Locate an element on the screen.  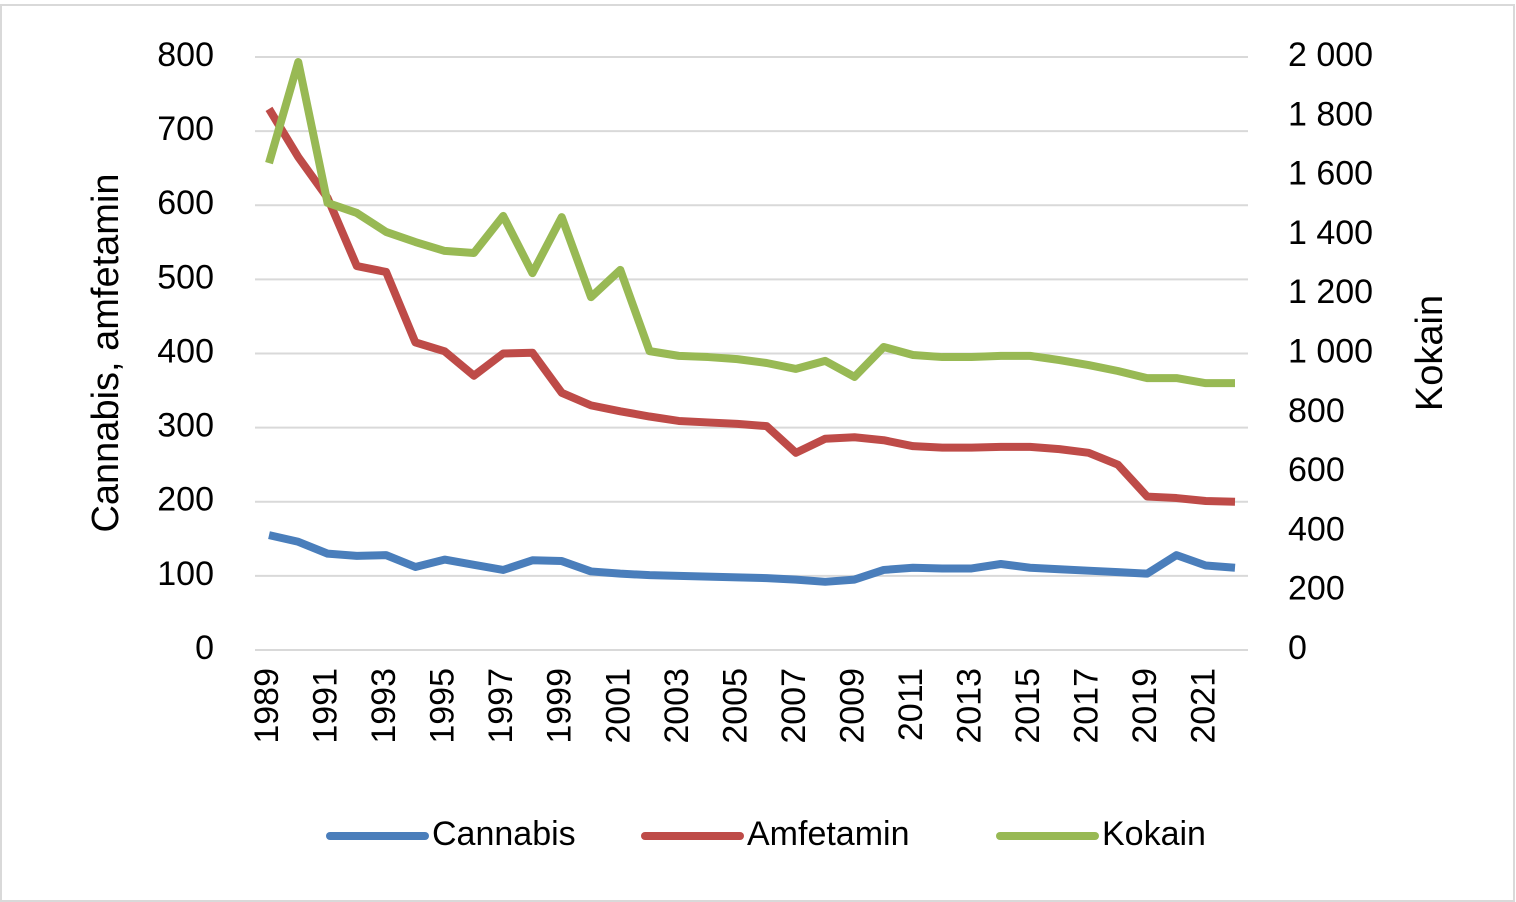
y2-tick-label: 1 800 is located at coordinates (1330, 114).